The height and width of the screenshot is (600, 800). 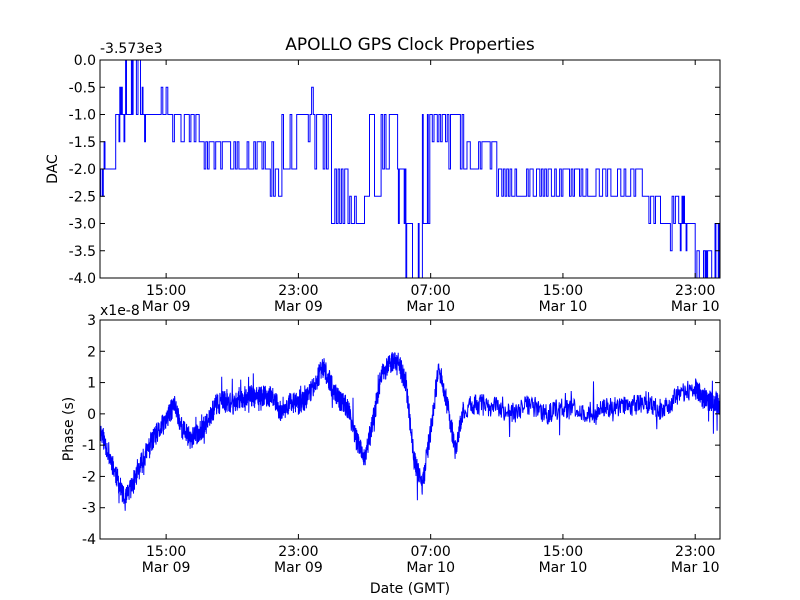 I want to click on y-tick-label: -4, so click(x=89, y=540).